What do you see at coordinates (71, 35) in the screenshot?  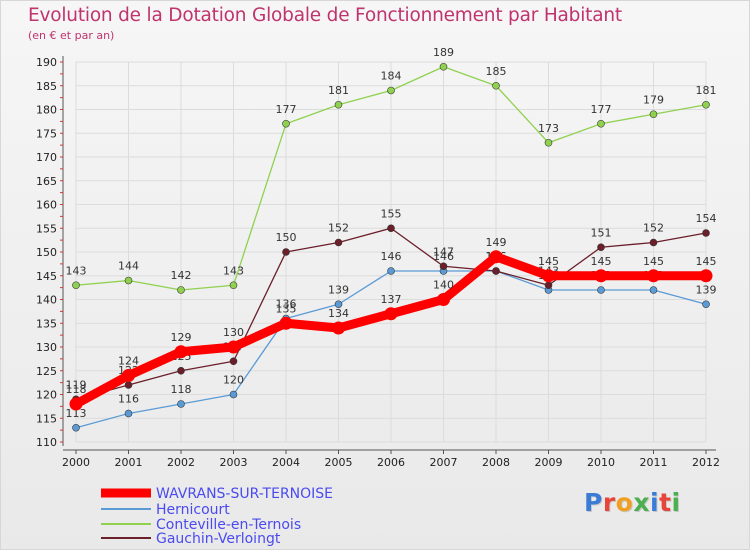 I see `chart-subtitle: (en € et par an)` at bounding box center [71, 35].